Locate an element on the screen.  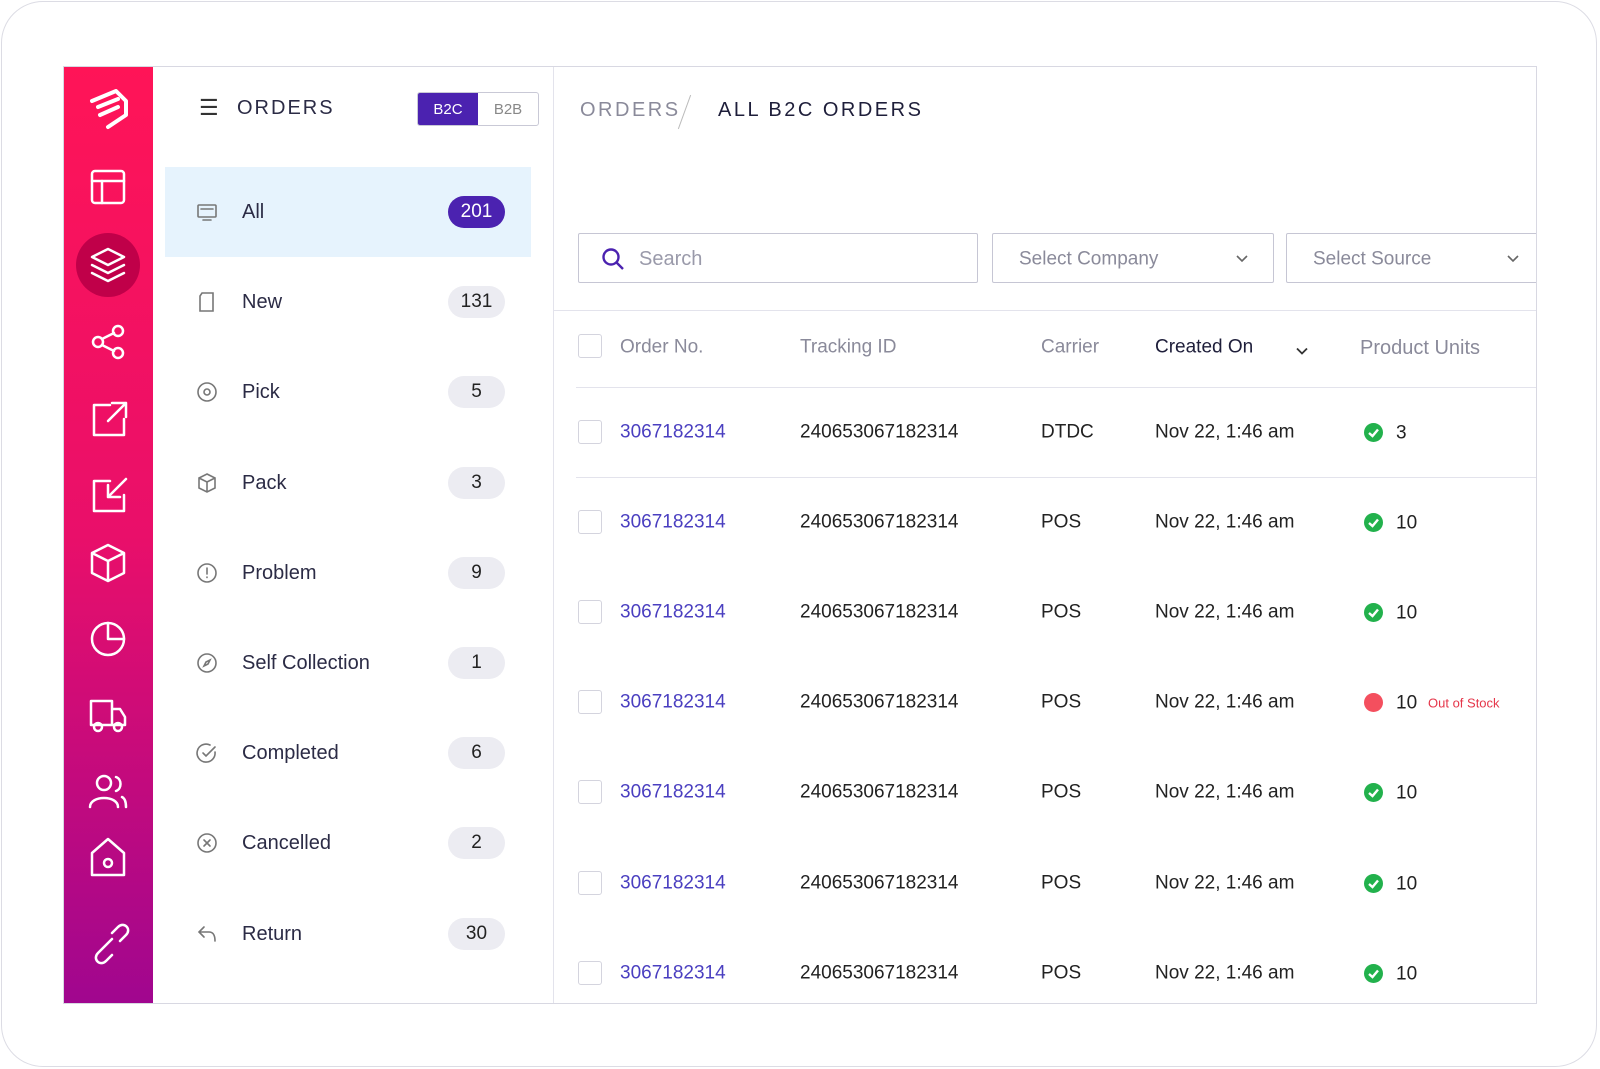
tab-group: B2C B2B is located at coordinates (478, 109).